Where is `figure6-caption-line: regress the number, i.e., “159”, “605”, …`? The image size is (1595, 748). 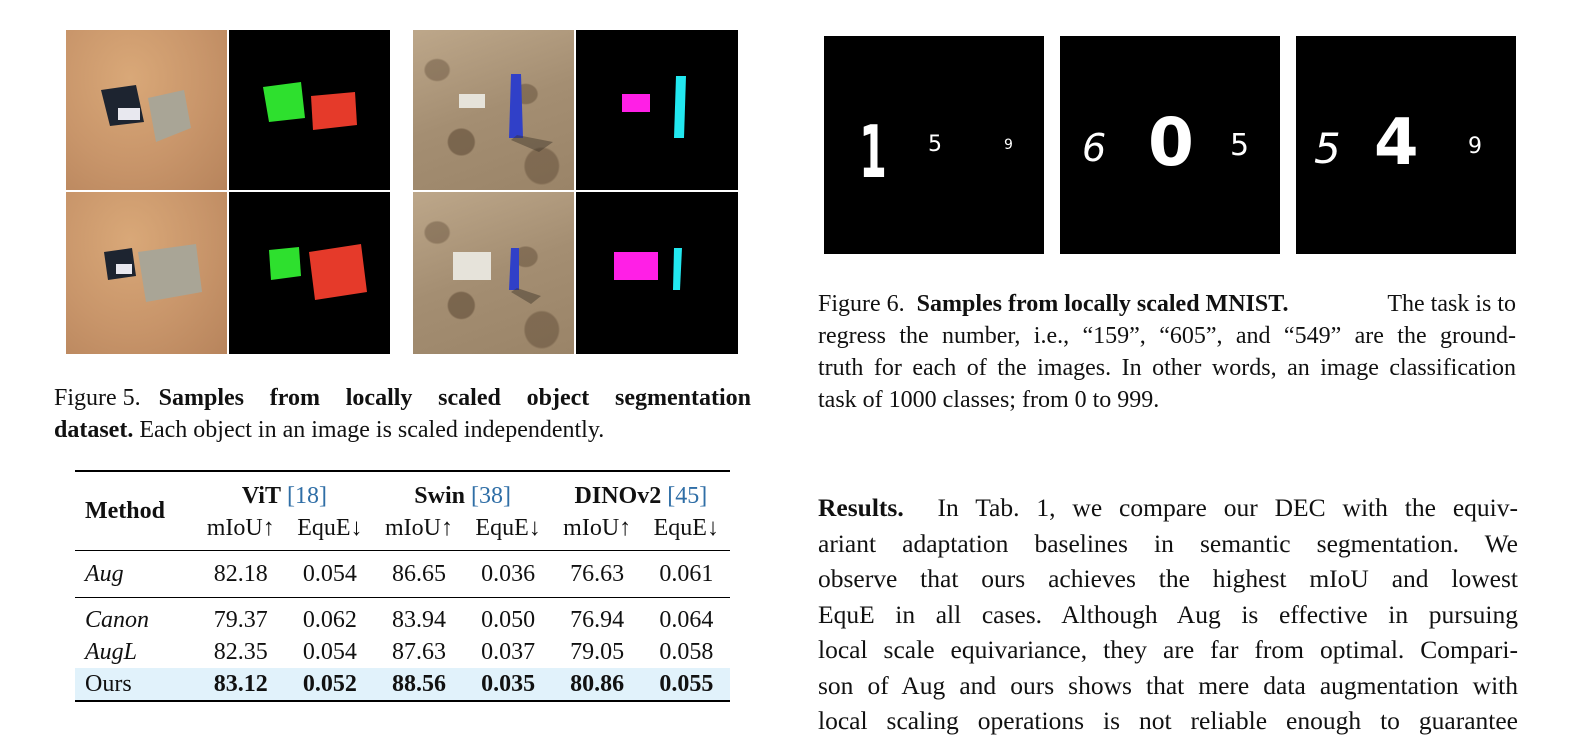 figure6-caption-line: regress the number, i.e., “159”, “605”, … is located at coordinates (1167, 336).